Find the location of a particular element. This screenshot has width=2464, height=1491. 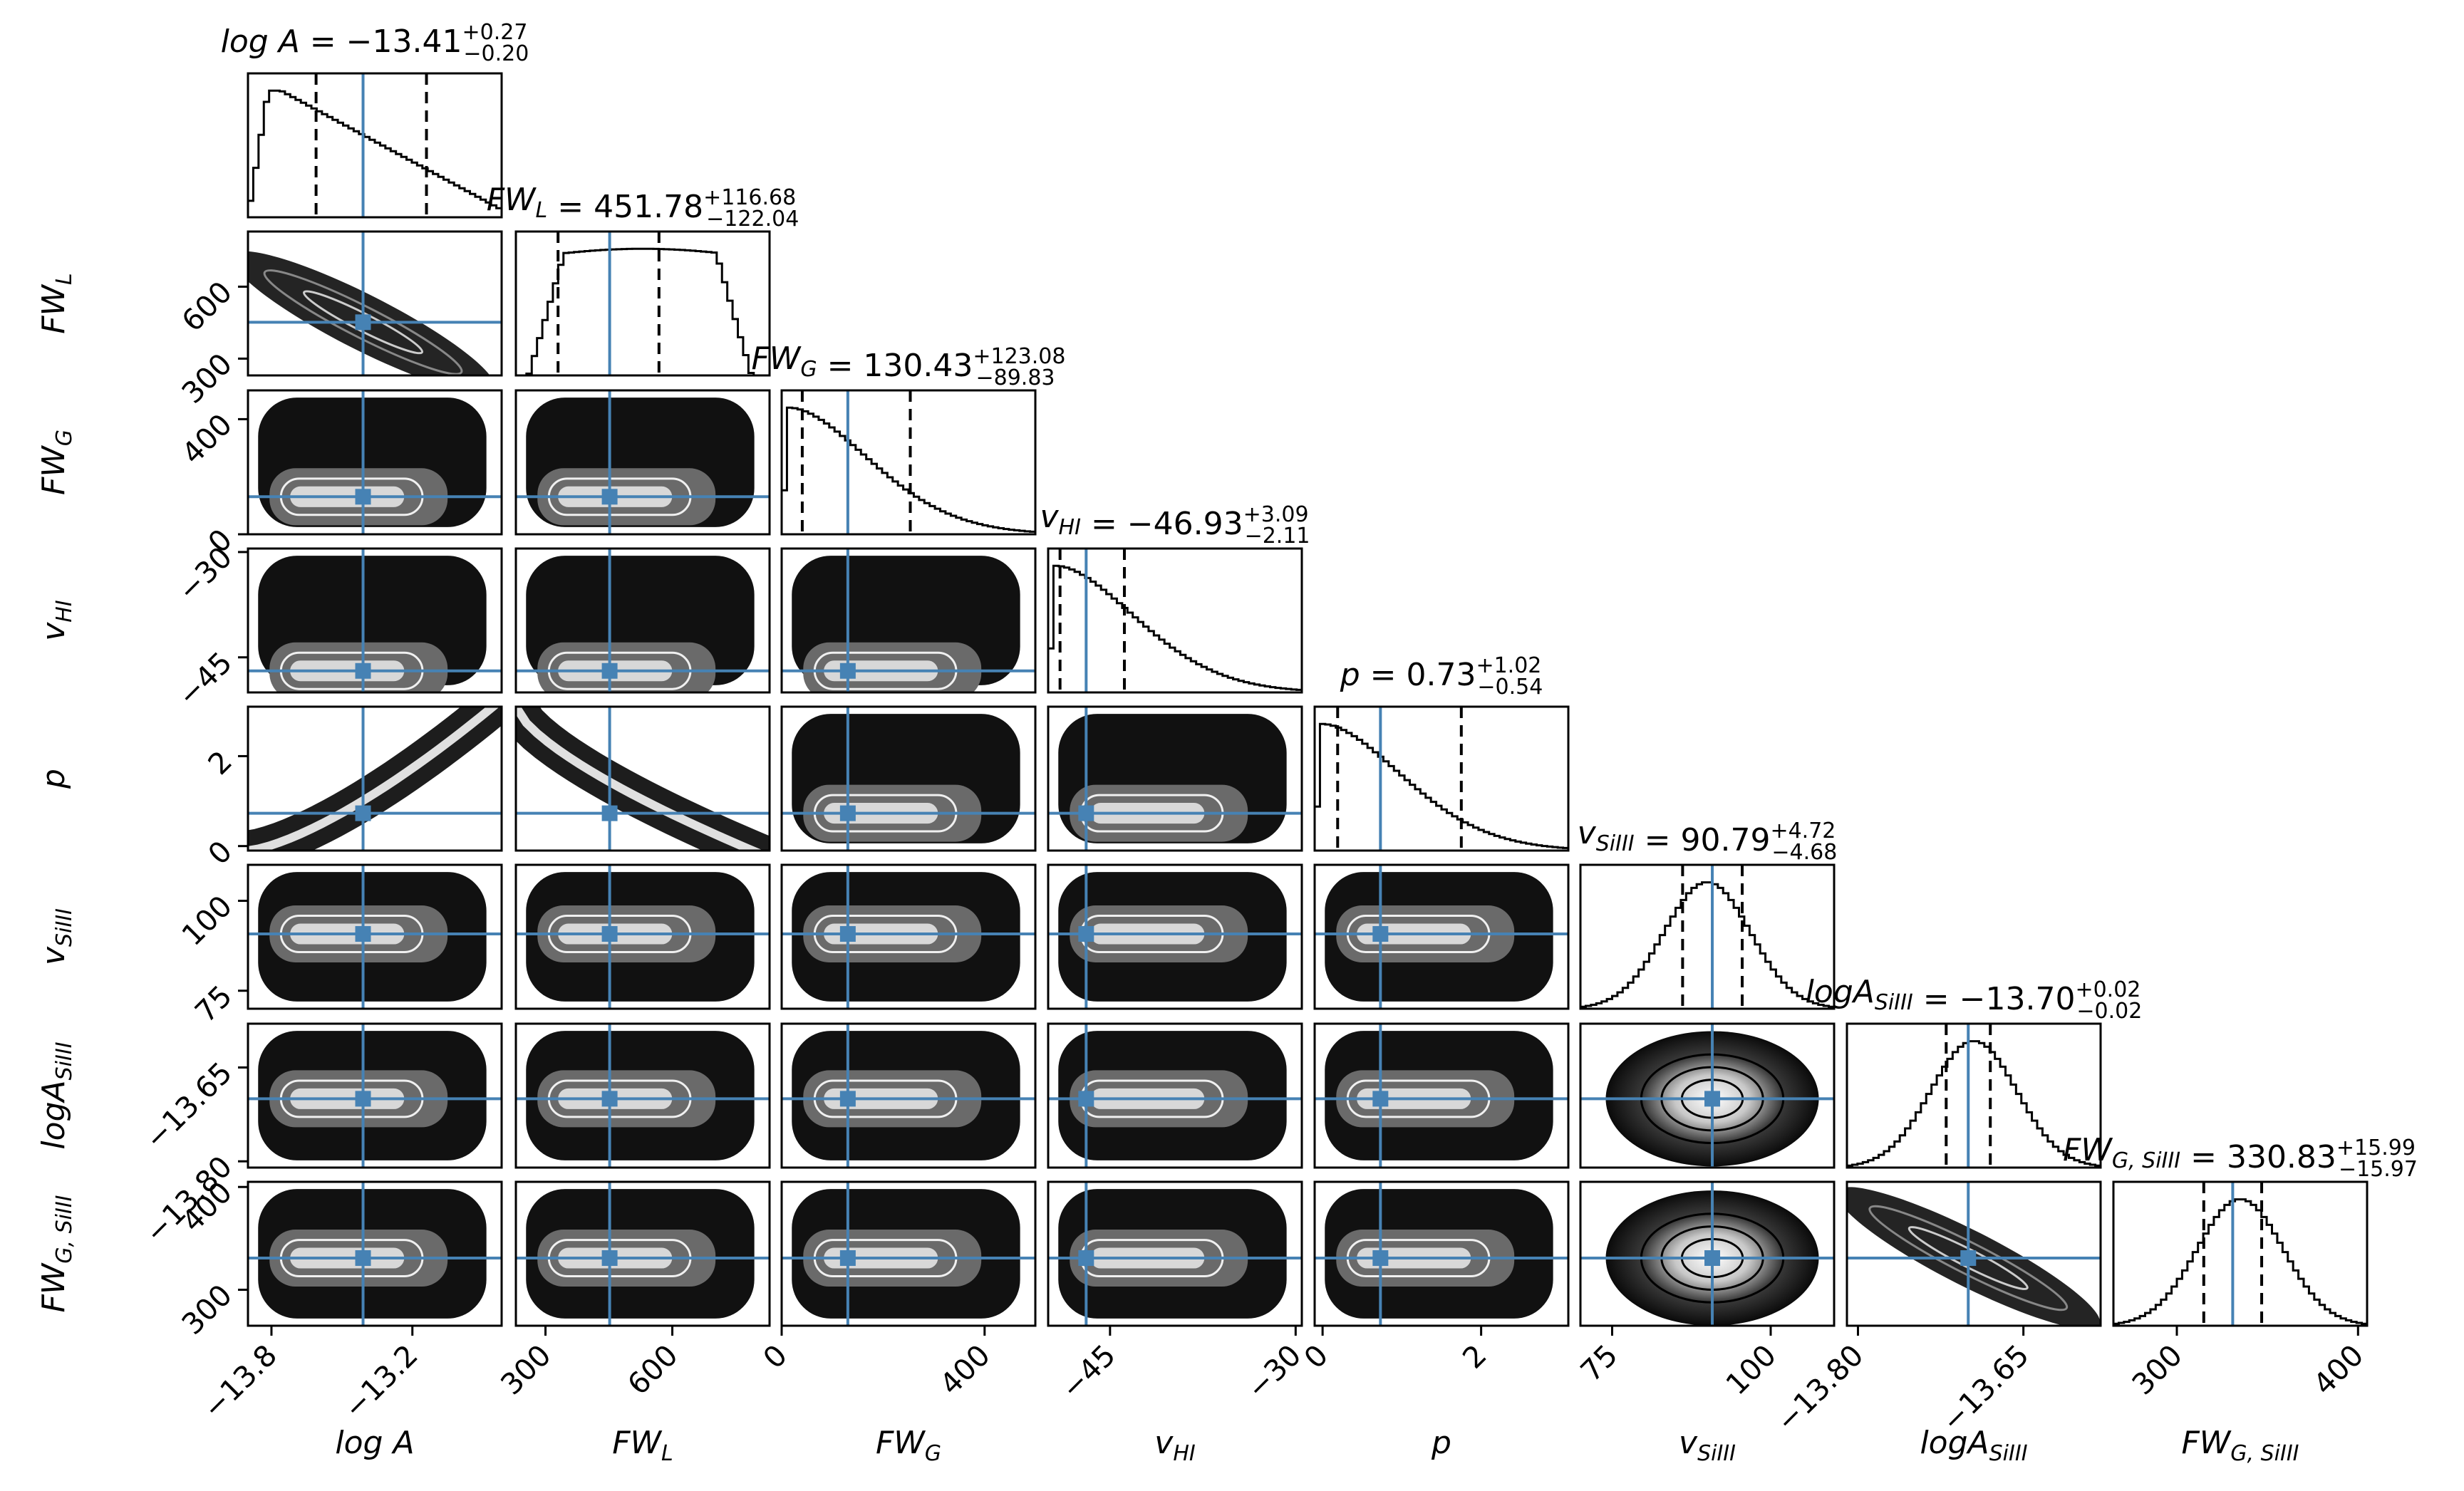

scatter-panel-logASiIII-vs-p is located at coordinates (1441, 1095).